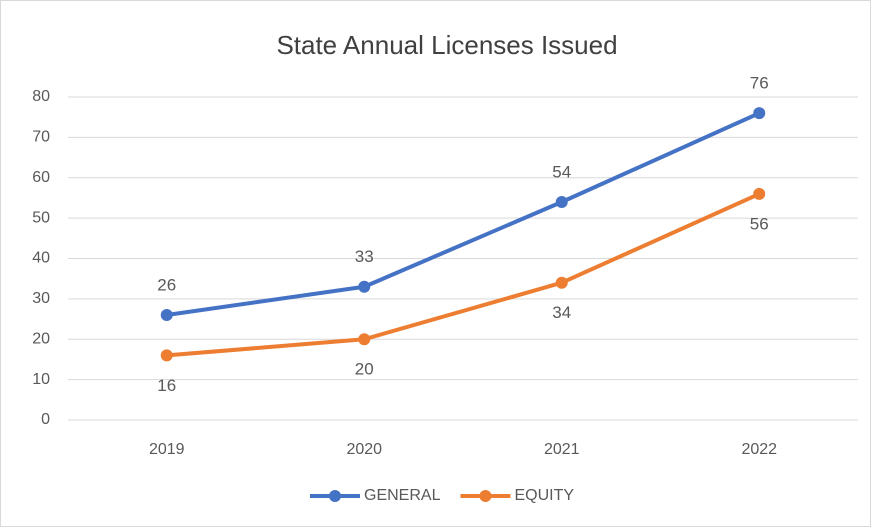  What do you see at coordinates (41, 217) in the screenshot?
I see `y-tick-label: 50` at bounding box center [41, 217].